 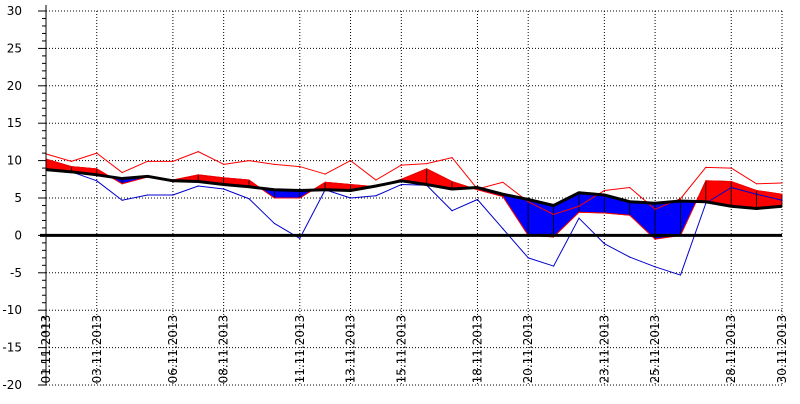 I want to click on x-tick-label: 25.11.2013, so click(x=655, y=349).